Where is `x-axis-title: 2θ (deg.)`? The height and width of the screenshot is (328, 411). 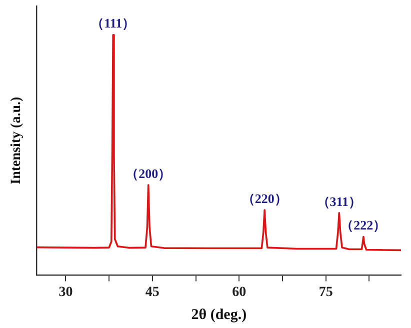
x-axis-title: 2θ (deg.) is located at coordinates (219, 314).